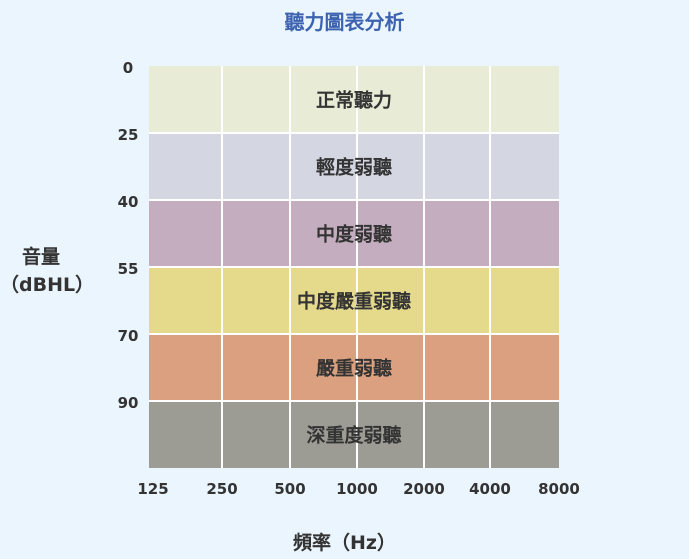 Image resolution: width=689 pixels, height=559 pixels. I want to click on x-tick-label: 1000, so click(357, 489).